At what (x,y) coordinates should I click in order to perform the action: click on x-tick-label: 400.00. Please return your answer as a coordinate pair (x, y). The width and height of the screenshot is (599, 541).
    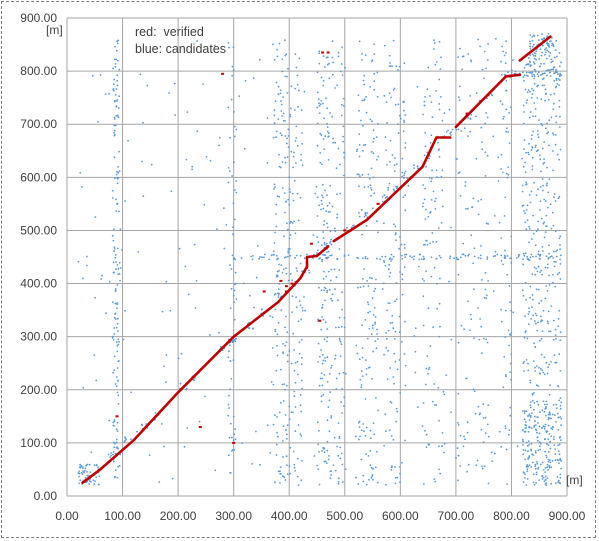
    Looking at the image, I should click on (289, 516).